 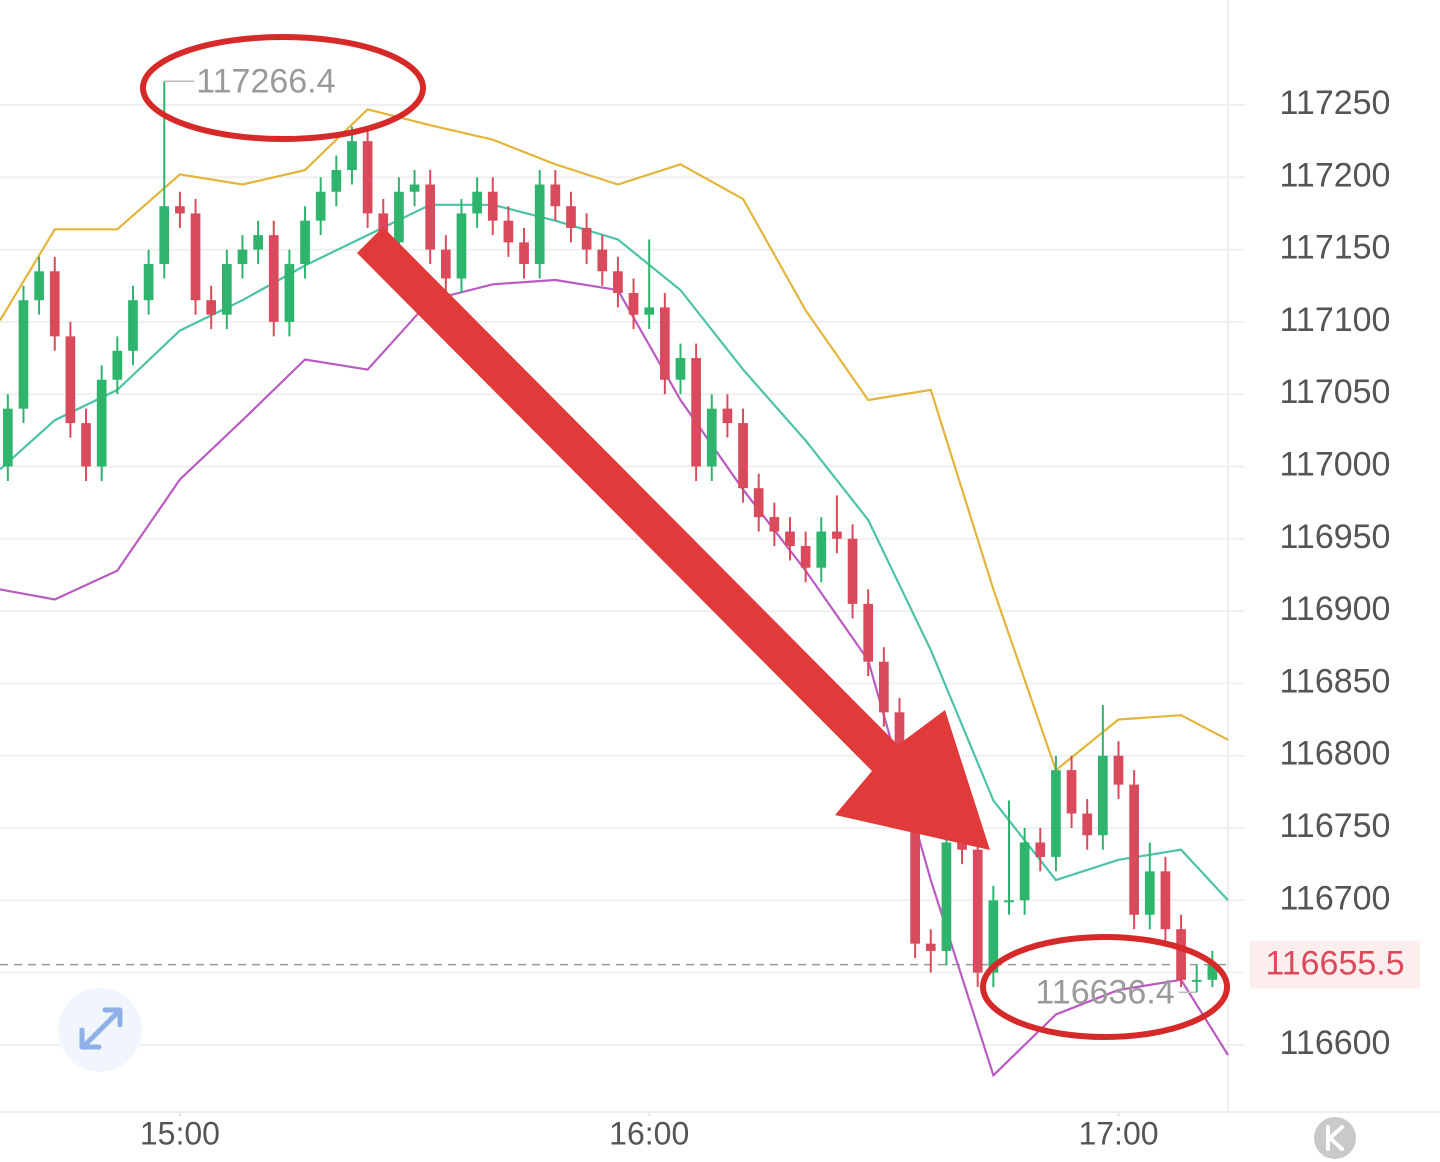 I want to click on y-tick-label: 116700, so click(x=1335, y=898).